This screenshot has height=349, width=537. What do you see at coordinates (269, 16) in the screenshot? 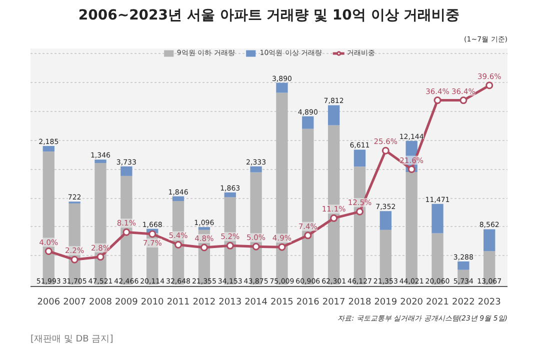
I see `chart-title: 2006~2023년 서울 아파트 거래량 및 10억 이상 거래비중` at bounding box center [269, 16].